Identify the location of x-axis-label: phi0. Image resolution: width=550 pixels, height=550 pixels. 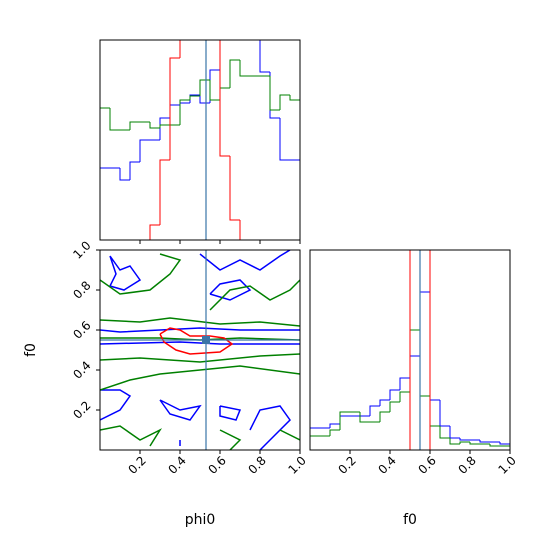
(200, 520).